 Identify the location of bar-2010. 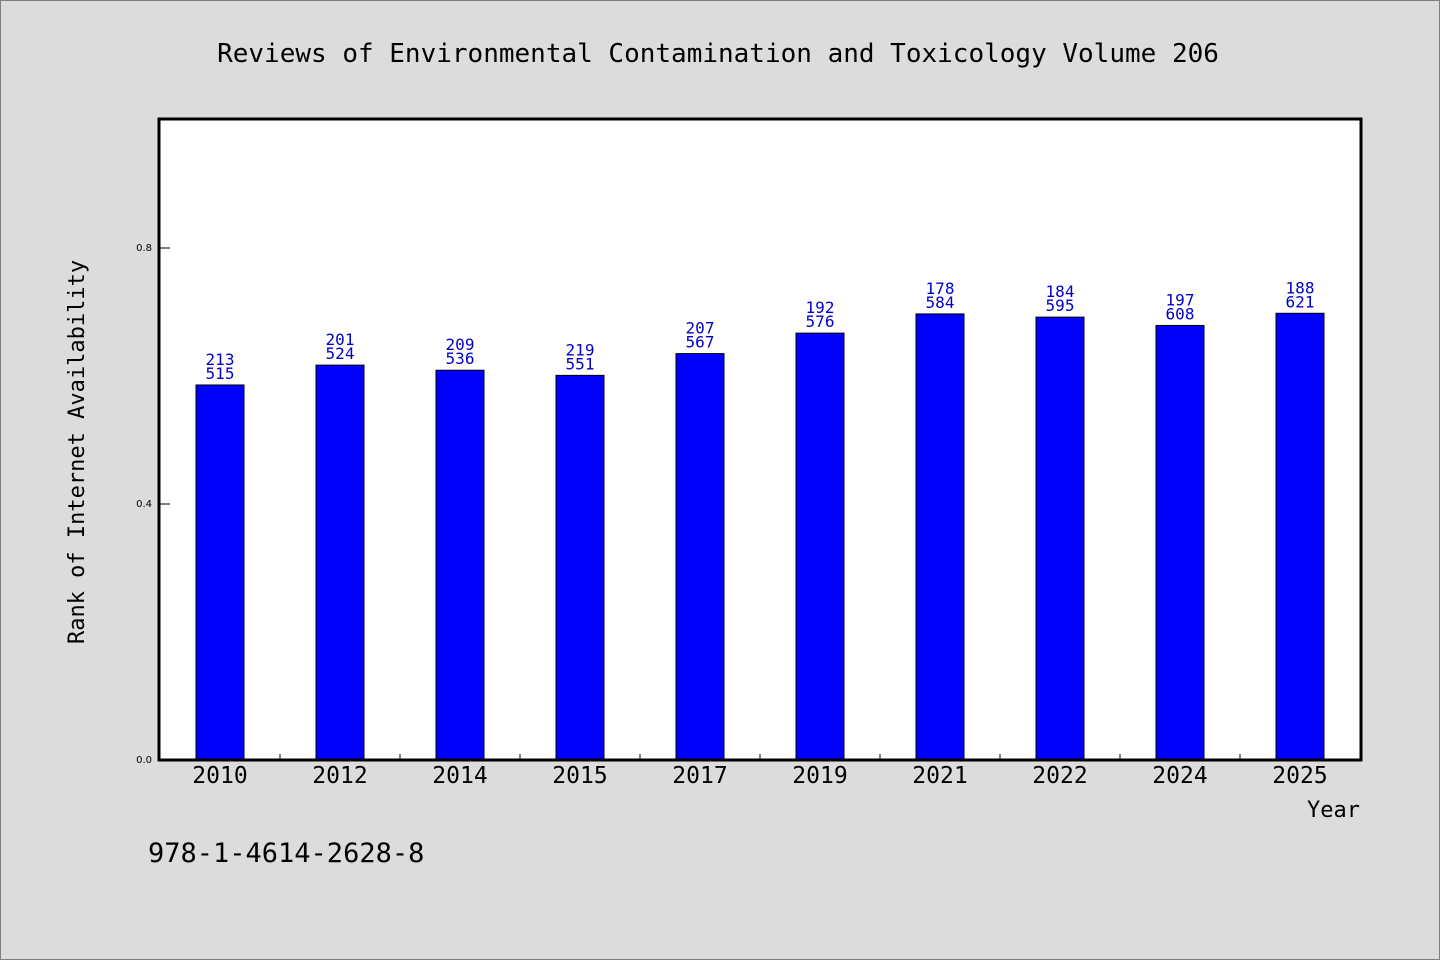
(220, 572).